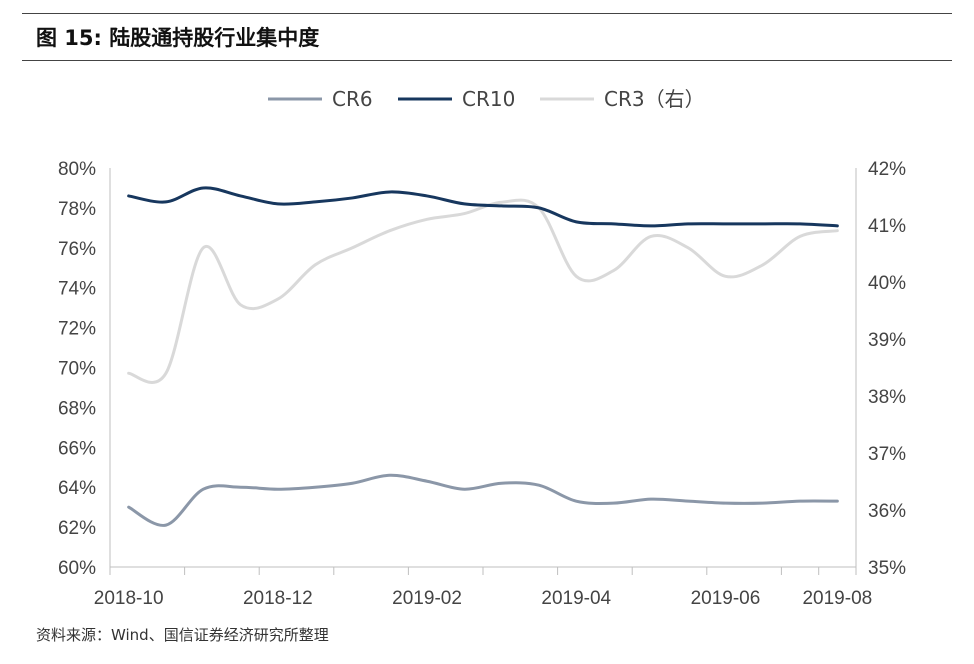 The image size is (974, 664). What do you see at coordinates (77, 568) in the screenshot?
I see `y-left-tick-label: 60%` at bounding box center [77, 568].